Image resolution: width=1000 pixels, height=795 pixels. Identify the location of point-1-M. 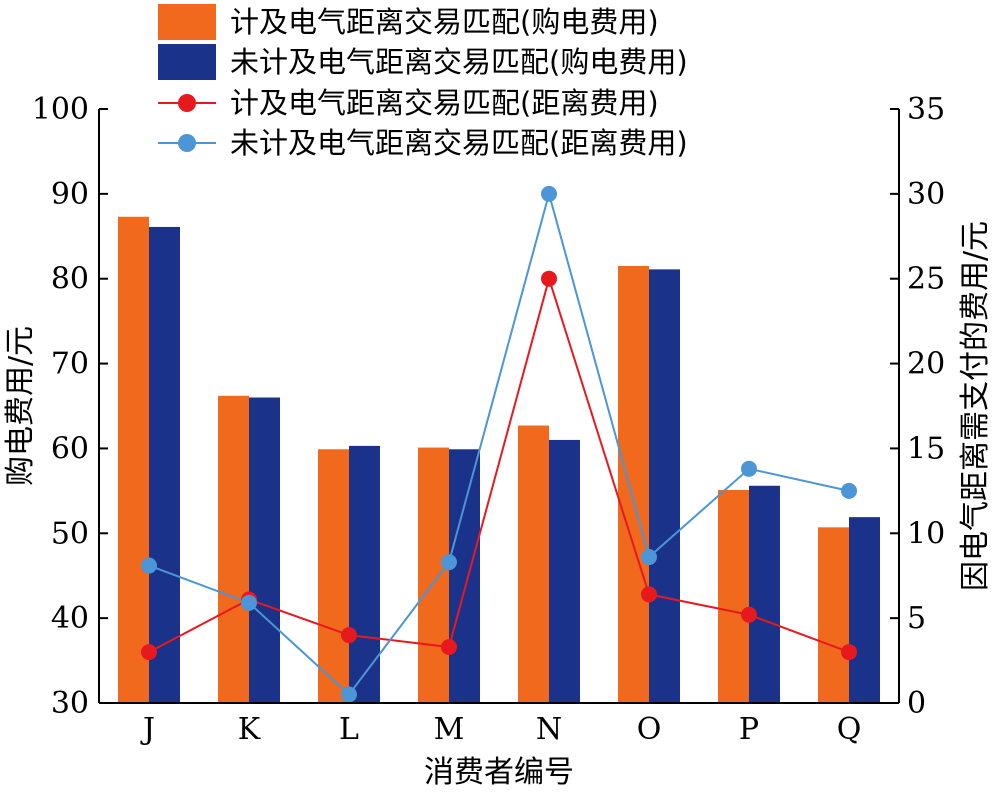
(449, 646).